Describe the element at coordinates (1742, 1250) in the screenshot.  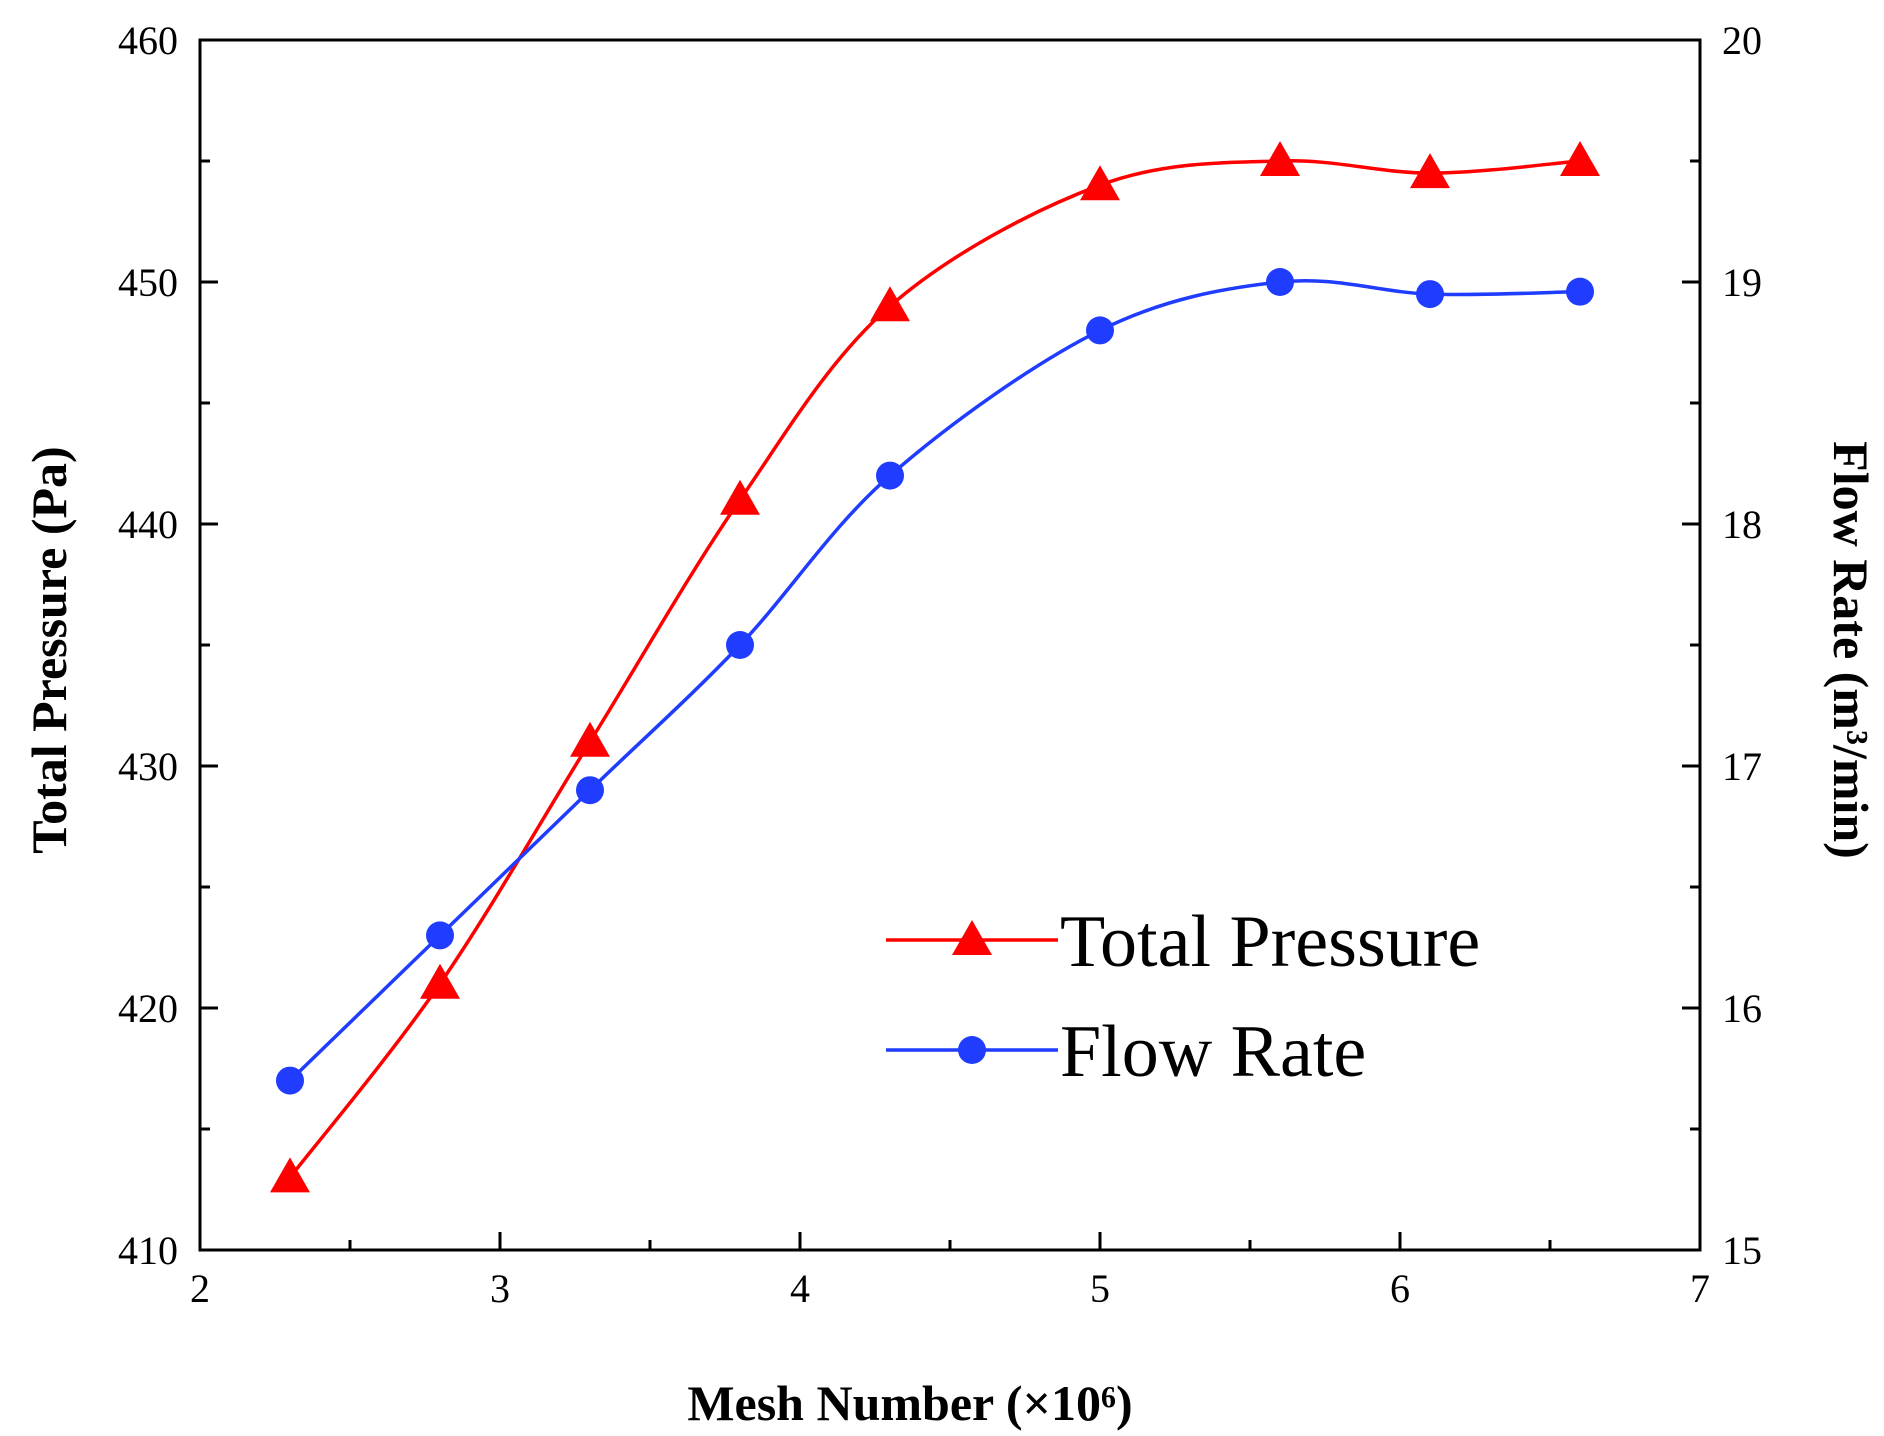
I see `y-right-tick-label: 15` at that location.